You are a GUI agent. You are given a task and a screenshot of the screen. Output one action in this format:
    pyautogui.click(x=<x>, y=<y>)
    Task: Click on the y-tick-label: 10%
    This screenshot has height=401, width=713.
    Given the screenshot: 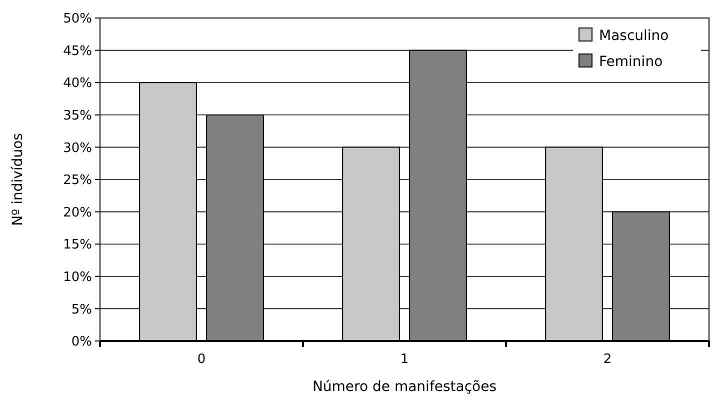 What is the action you would take?
    pyautogui.click(x=77, y=277)
    